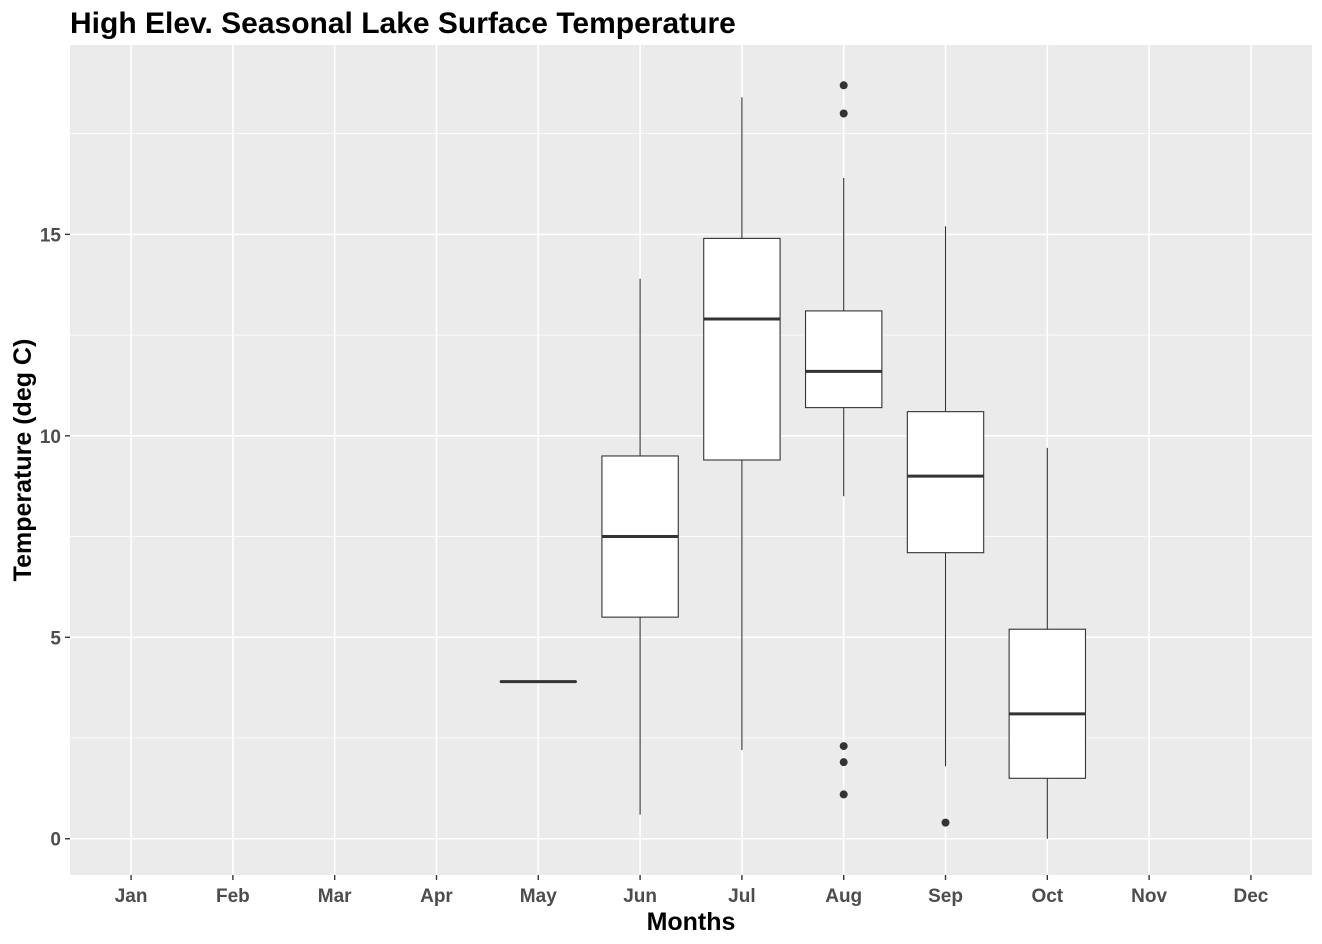 Image resolution: width=1322 pixels, height=944 pixels. I want to click on x-tick-label: Aug, so click(843, 896).